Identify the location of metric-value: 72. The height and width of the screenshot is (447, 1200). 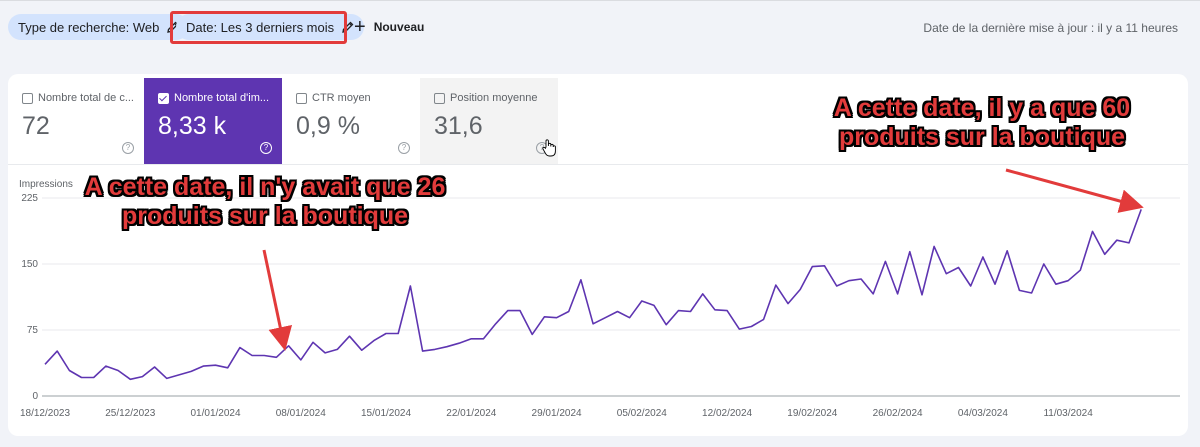
(36, 126).